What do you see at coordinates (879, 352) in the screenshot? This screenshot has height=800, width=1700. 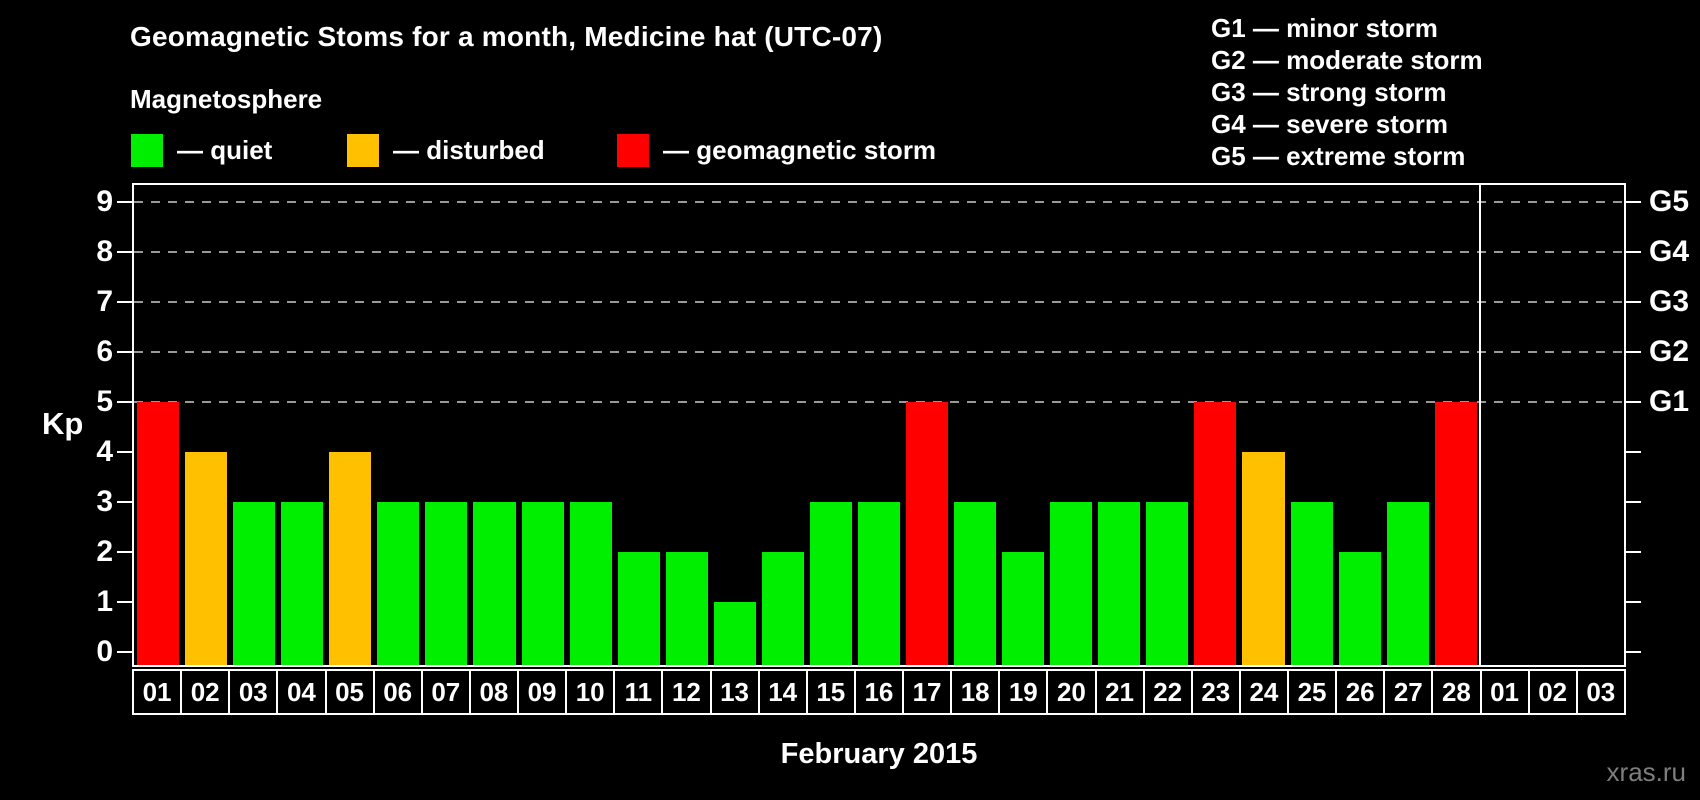 I see `gridline-kp6` at bounding box center [879, 352].